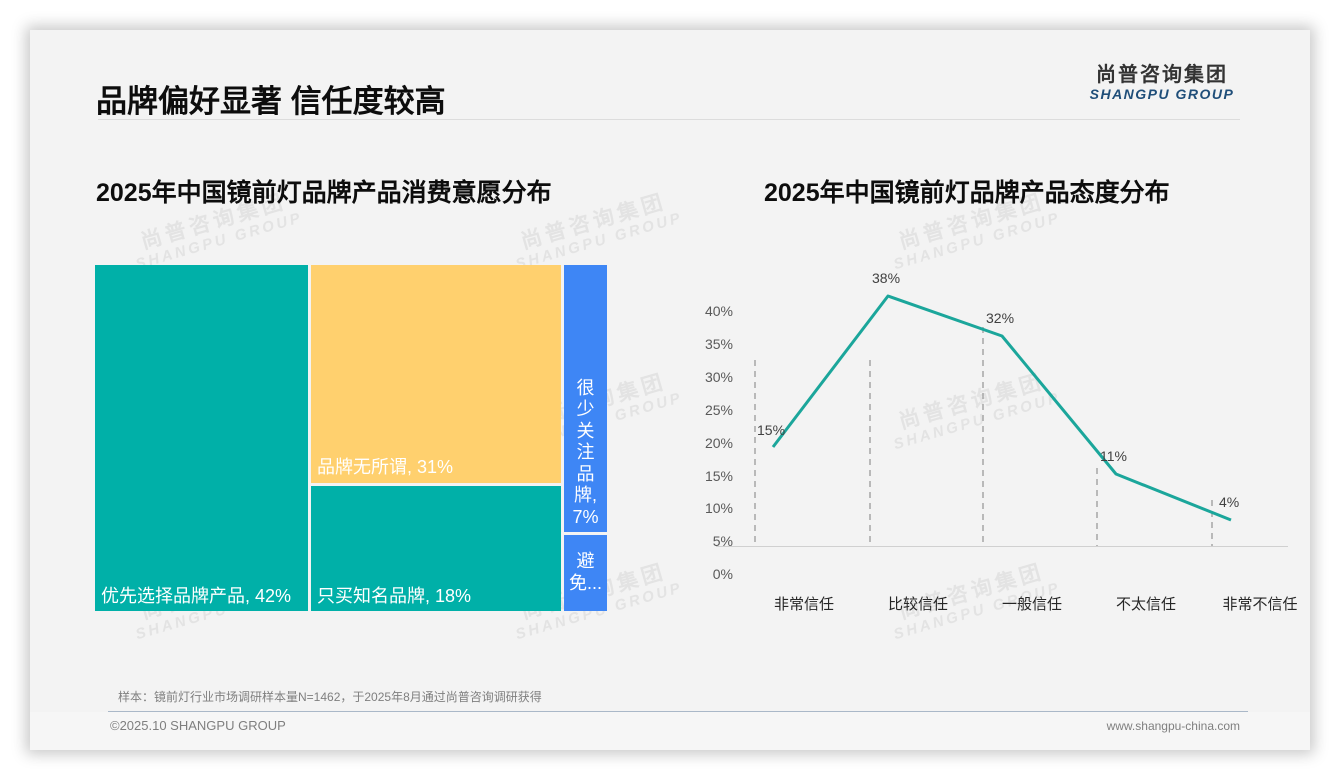 Image resolution: width=1340 pixels, height=780 pixels. I want to click on tile-label: 品牌无所谓, 31%, so click(385, 467).